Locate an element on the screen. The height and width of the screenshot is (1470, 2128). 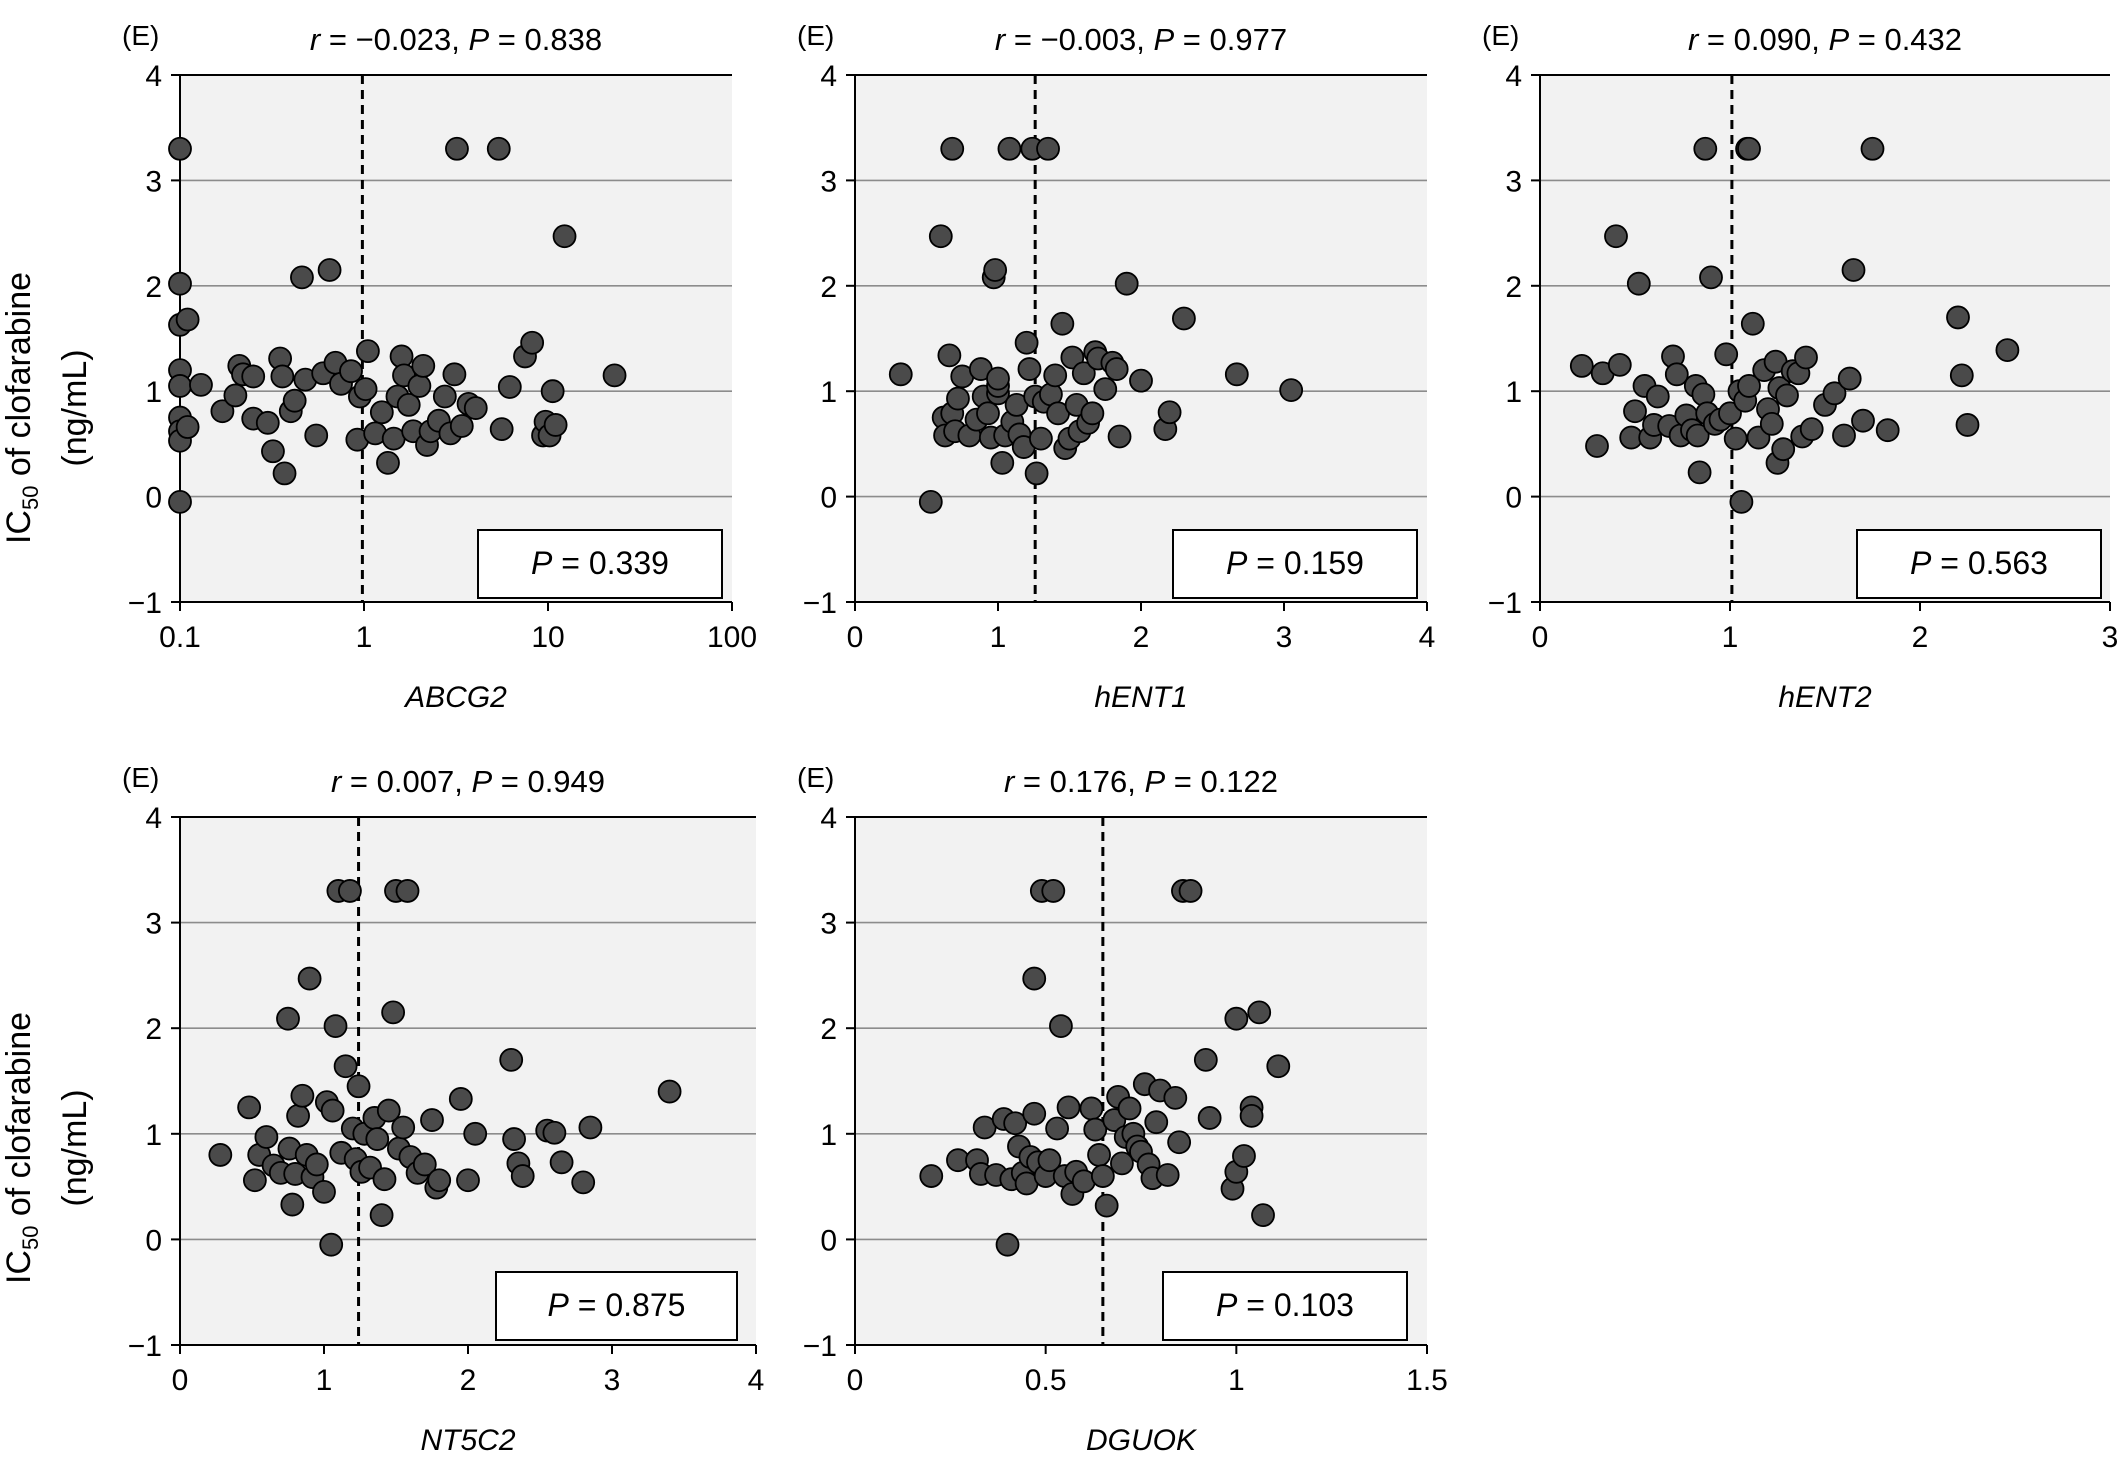
x-tick-label: 0.1 is located at coordinates (180, 637).